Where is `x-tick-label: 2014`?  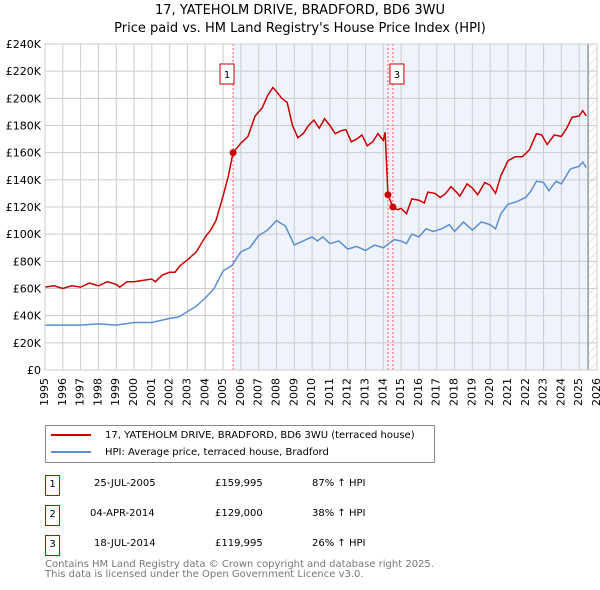 x-tick-label: 2014 is located at coordinates (382, 392).